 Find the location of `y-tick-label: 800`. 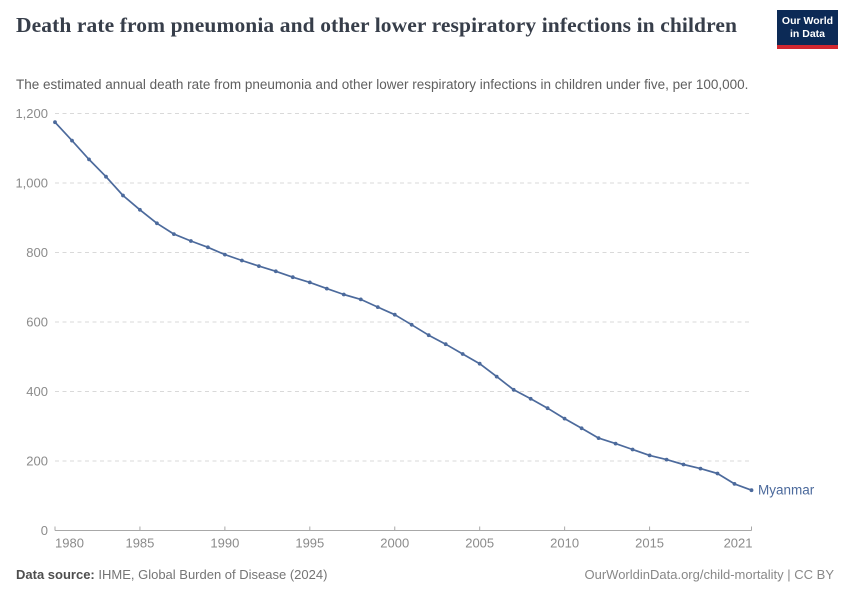

y-tick-label: 800 is located at coordinates (37, 252).